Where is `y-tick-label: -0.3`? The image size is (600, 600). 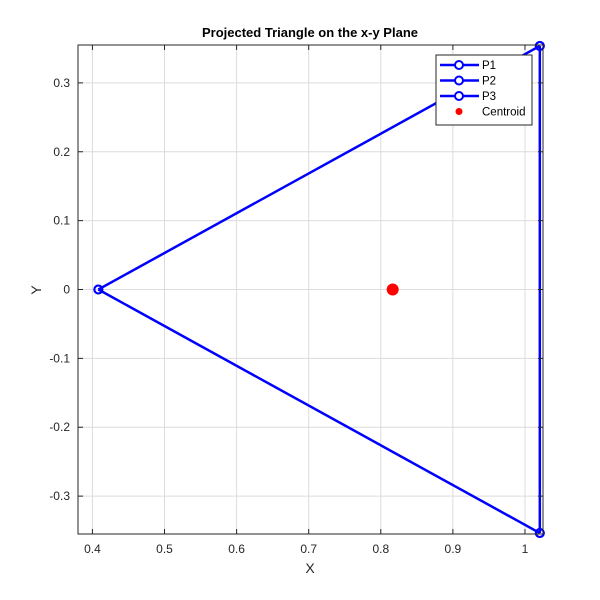 y-tick-label: -0.3 is located at coordinates (59, 496).